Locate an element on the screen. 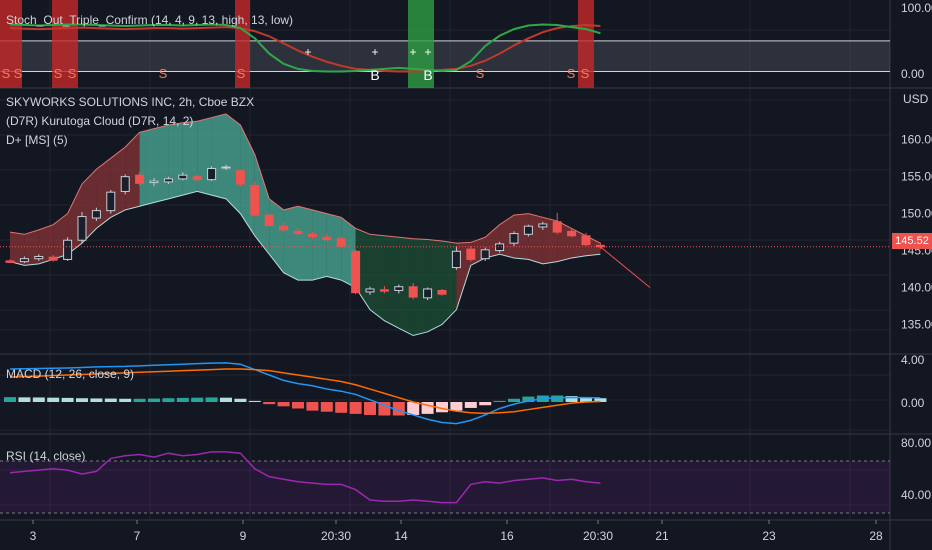 Image resolution: width=932 pixels, height=550 pixels. sell-marker-0: S is located at coordinates (6, 73).